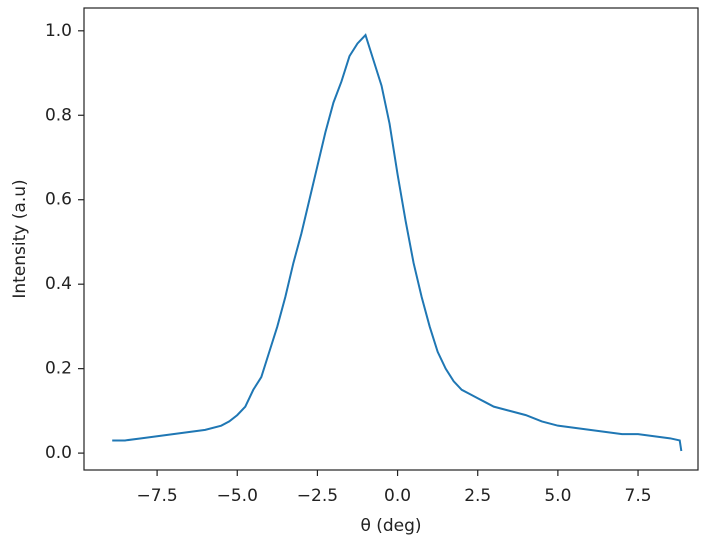 The height and width of the screenshot is (553, 713). What do you see at coordinates (638, 496) in the screenshot?
I see `x-tick-label: 7.5` at bounding box center [638, 496].